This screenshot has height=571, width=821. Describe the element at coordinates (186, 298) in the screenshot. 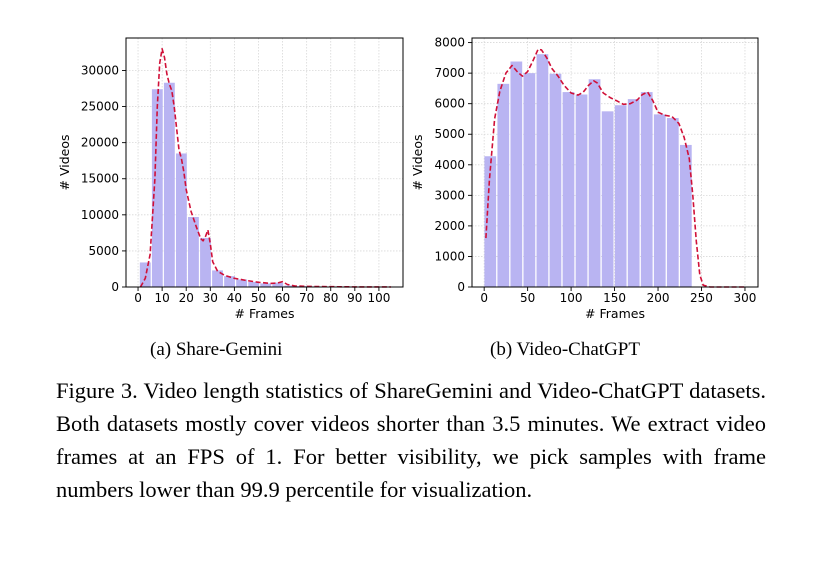

I see `x-tick-label: 20` at that location.